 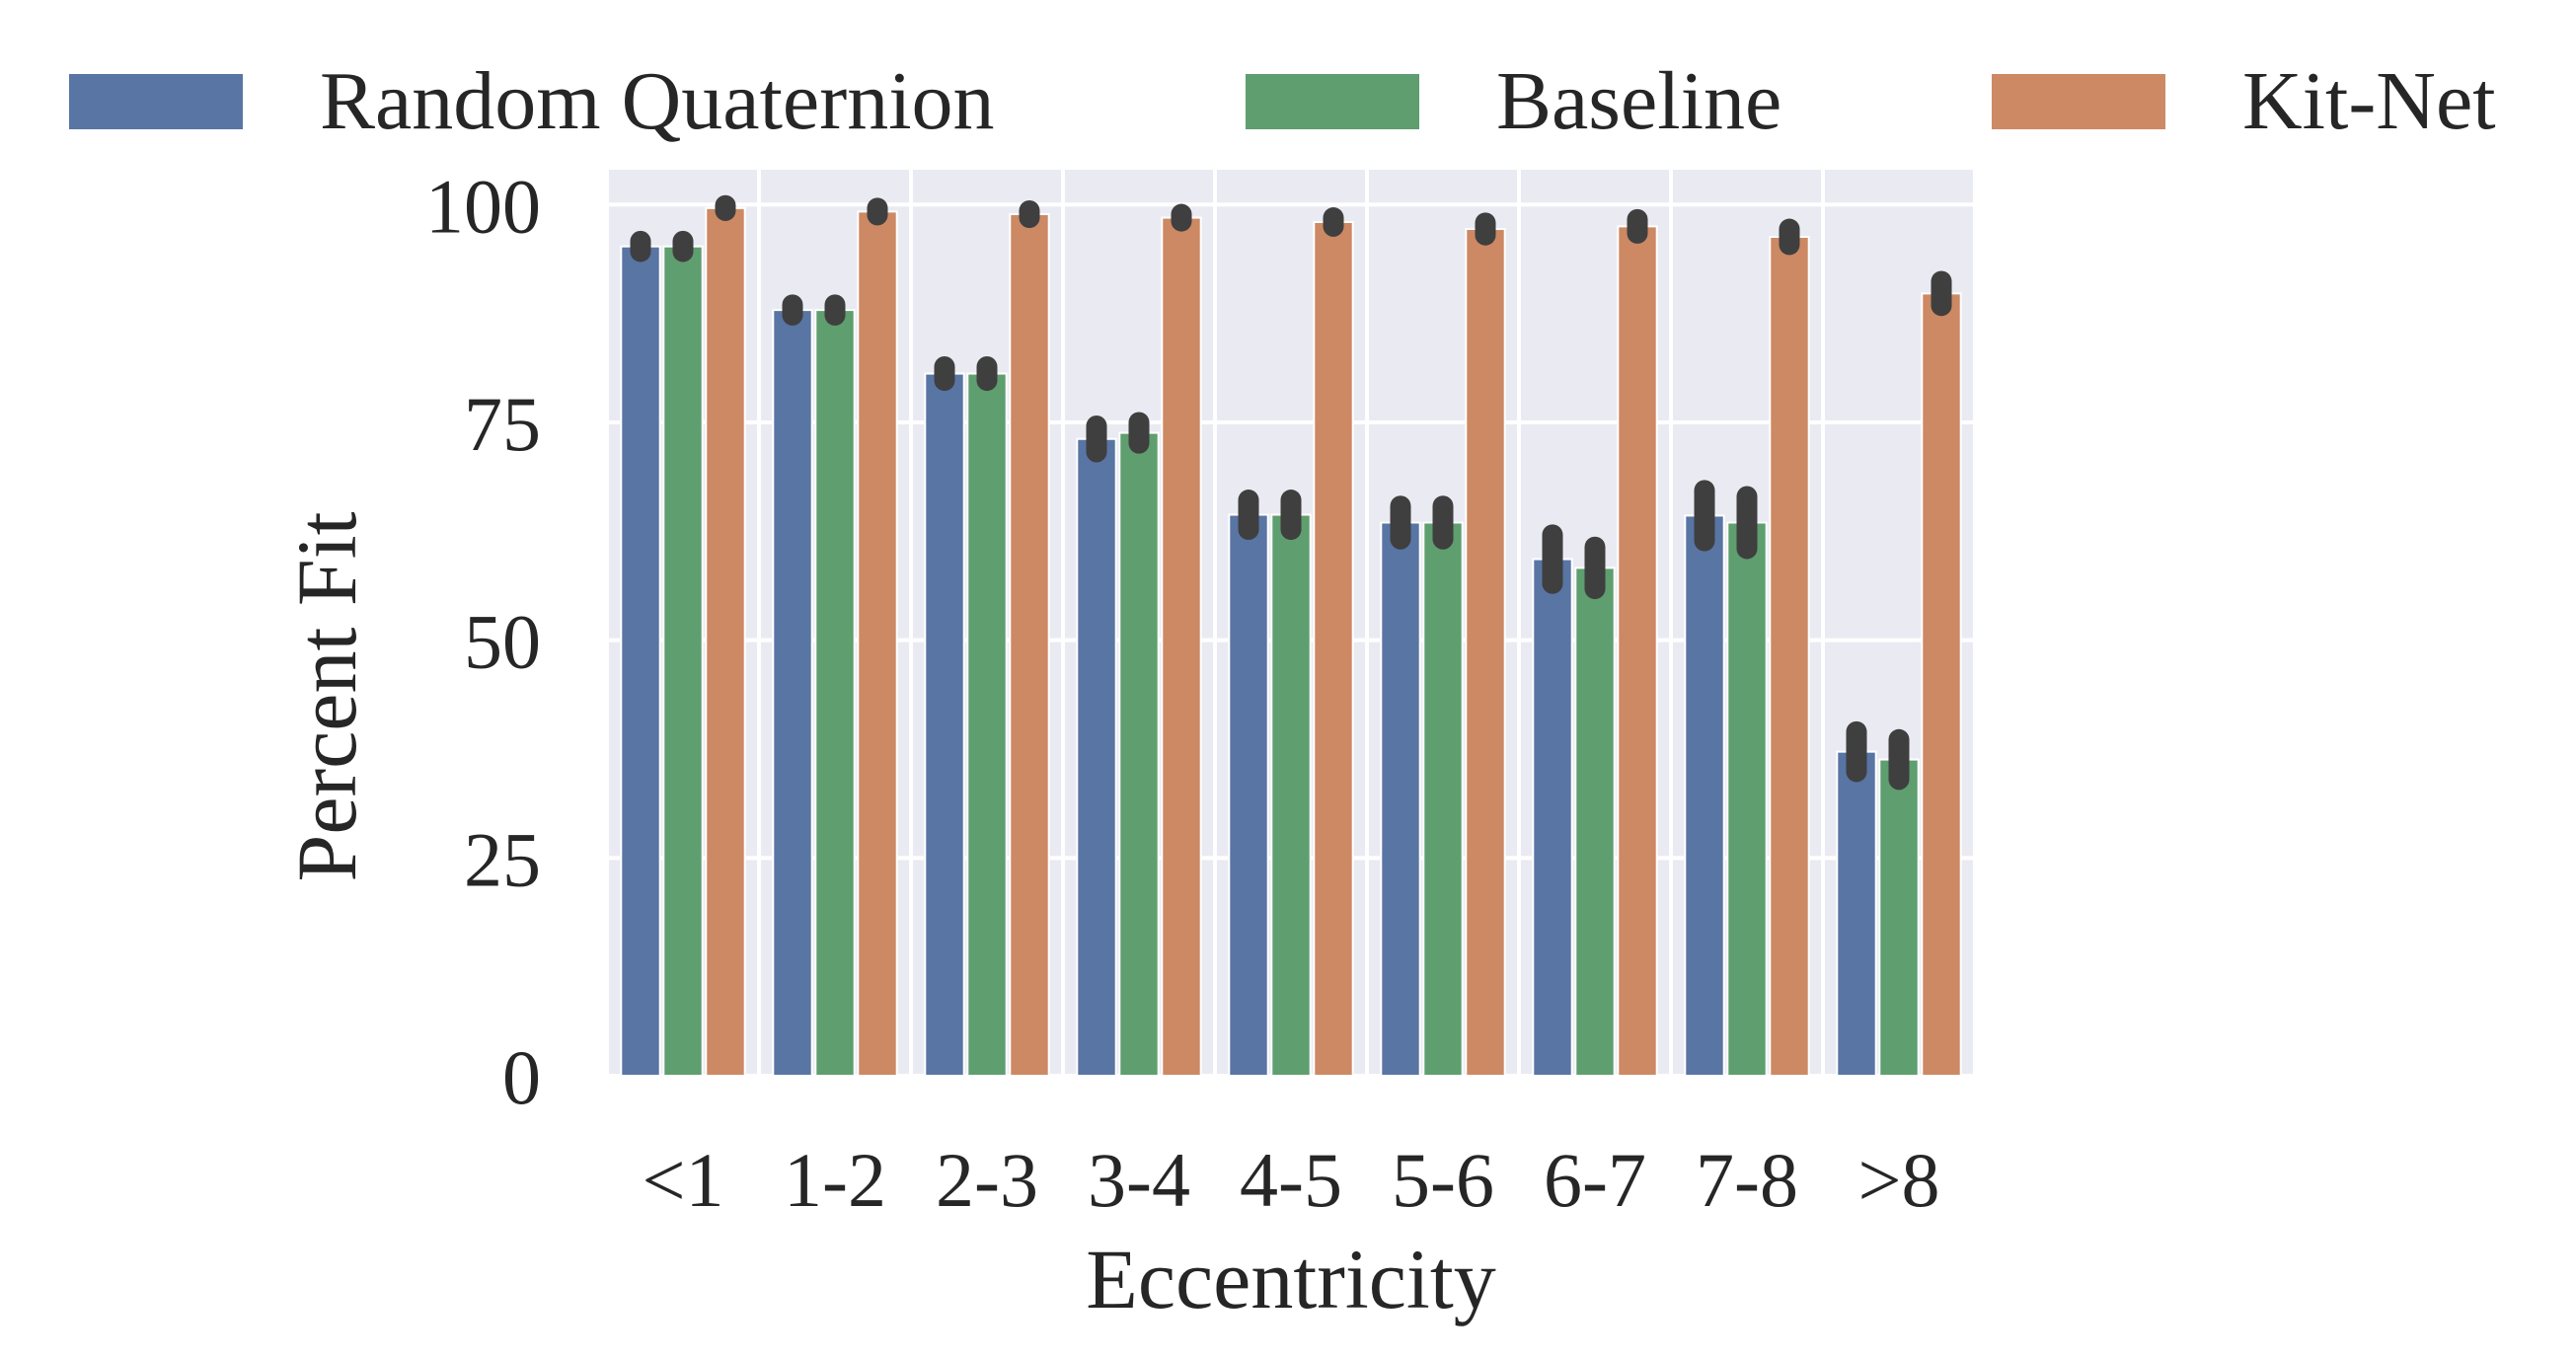 I want to click on legend: Random Quaternion Baseline Kit-Net, so click(x=1288, y=101).